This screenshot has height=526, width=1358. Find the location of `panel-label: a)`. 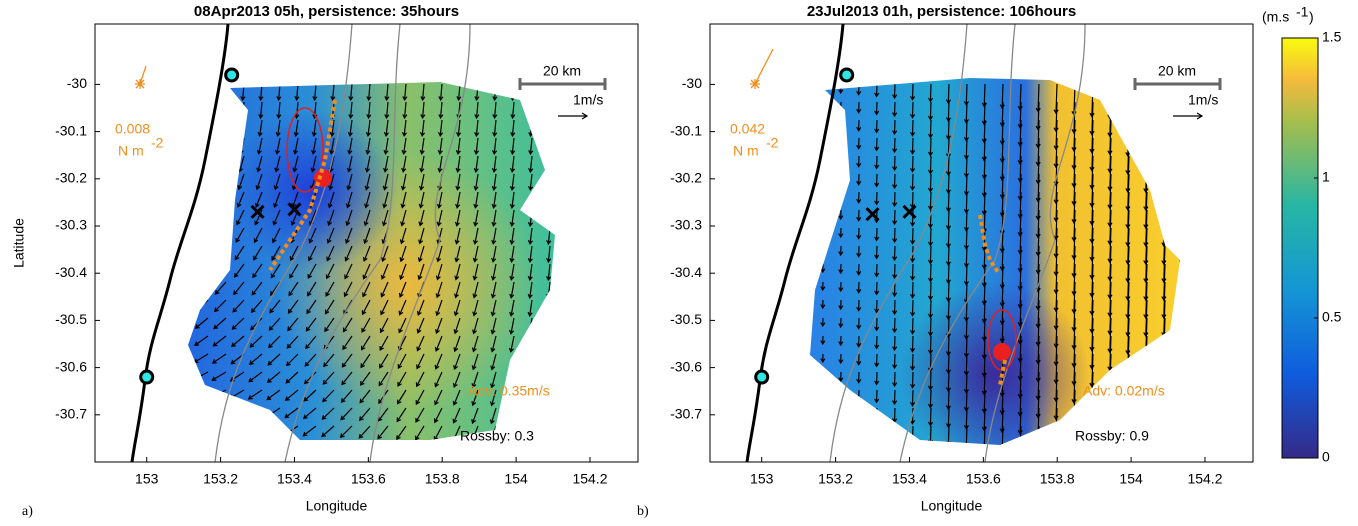

panel-label: a) is located at coordinates (27, 511).